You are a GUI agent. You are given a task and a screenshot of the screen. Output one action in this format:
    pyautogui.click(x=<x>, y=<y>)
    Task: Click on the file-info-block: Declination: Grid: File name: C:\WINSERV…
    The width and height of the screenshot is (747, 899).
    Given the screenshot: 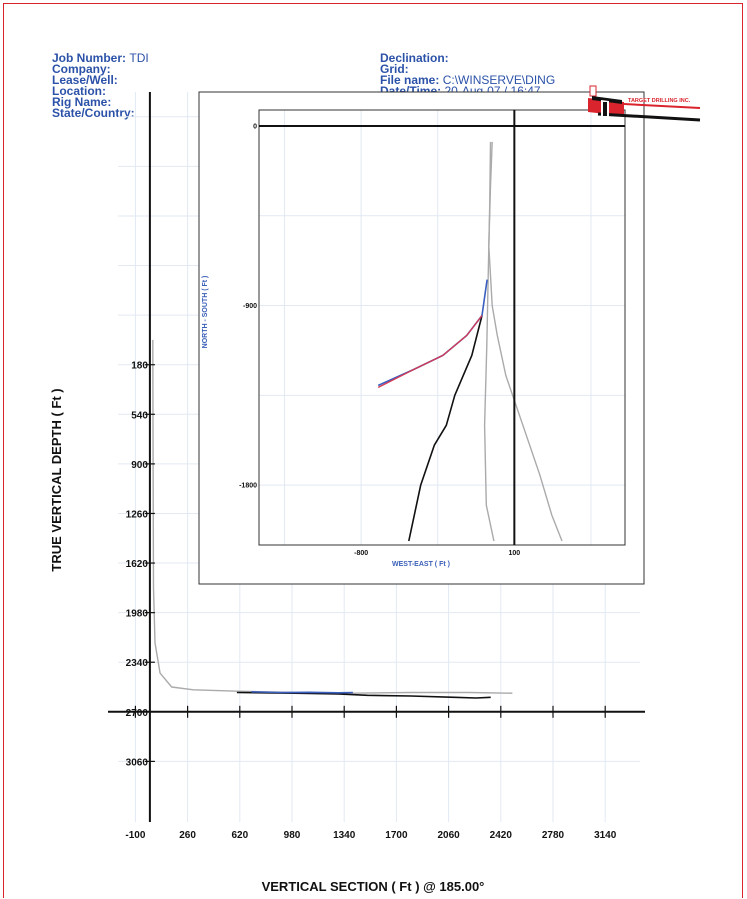 What is the action you would take?
    pyautogui.click(x=468, y=74)
    